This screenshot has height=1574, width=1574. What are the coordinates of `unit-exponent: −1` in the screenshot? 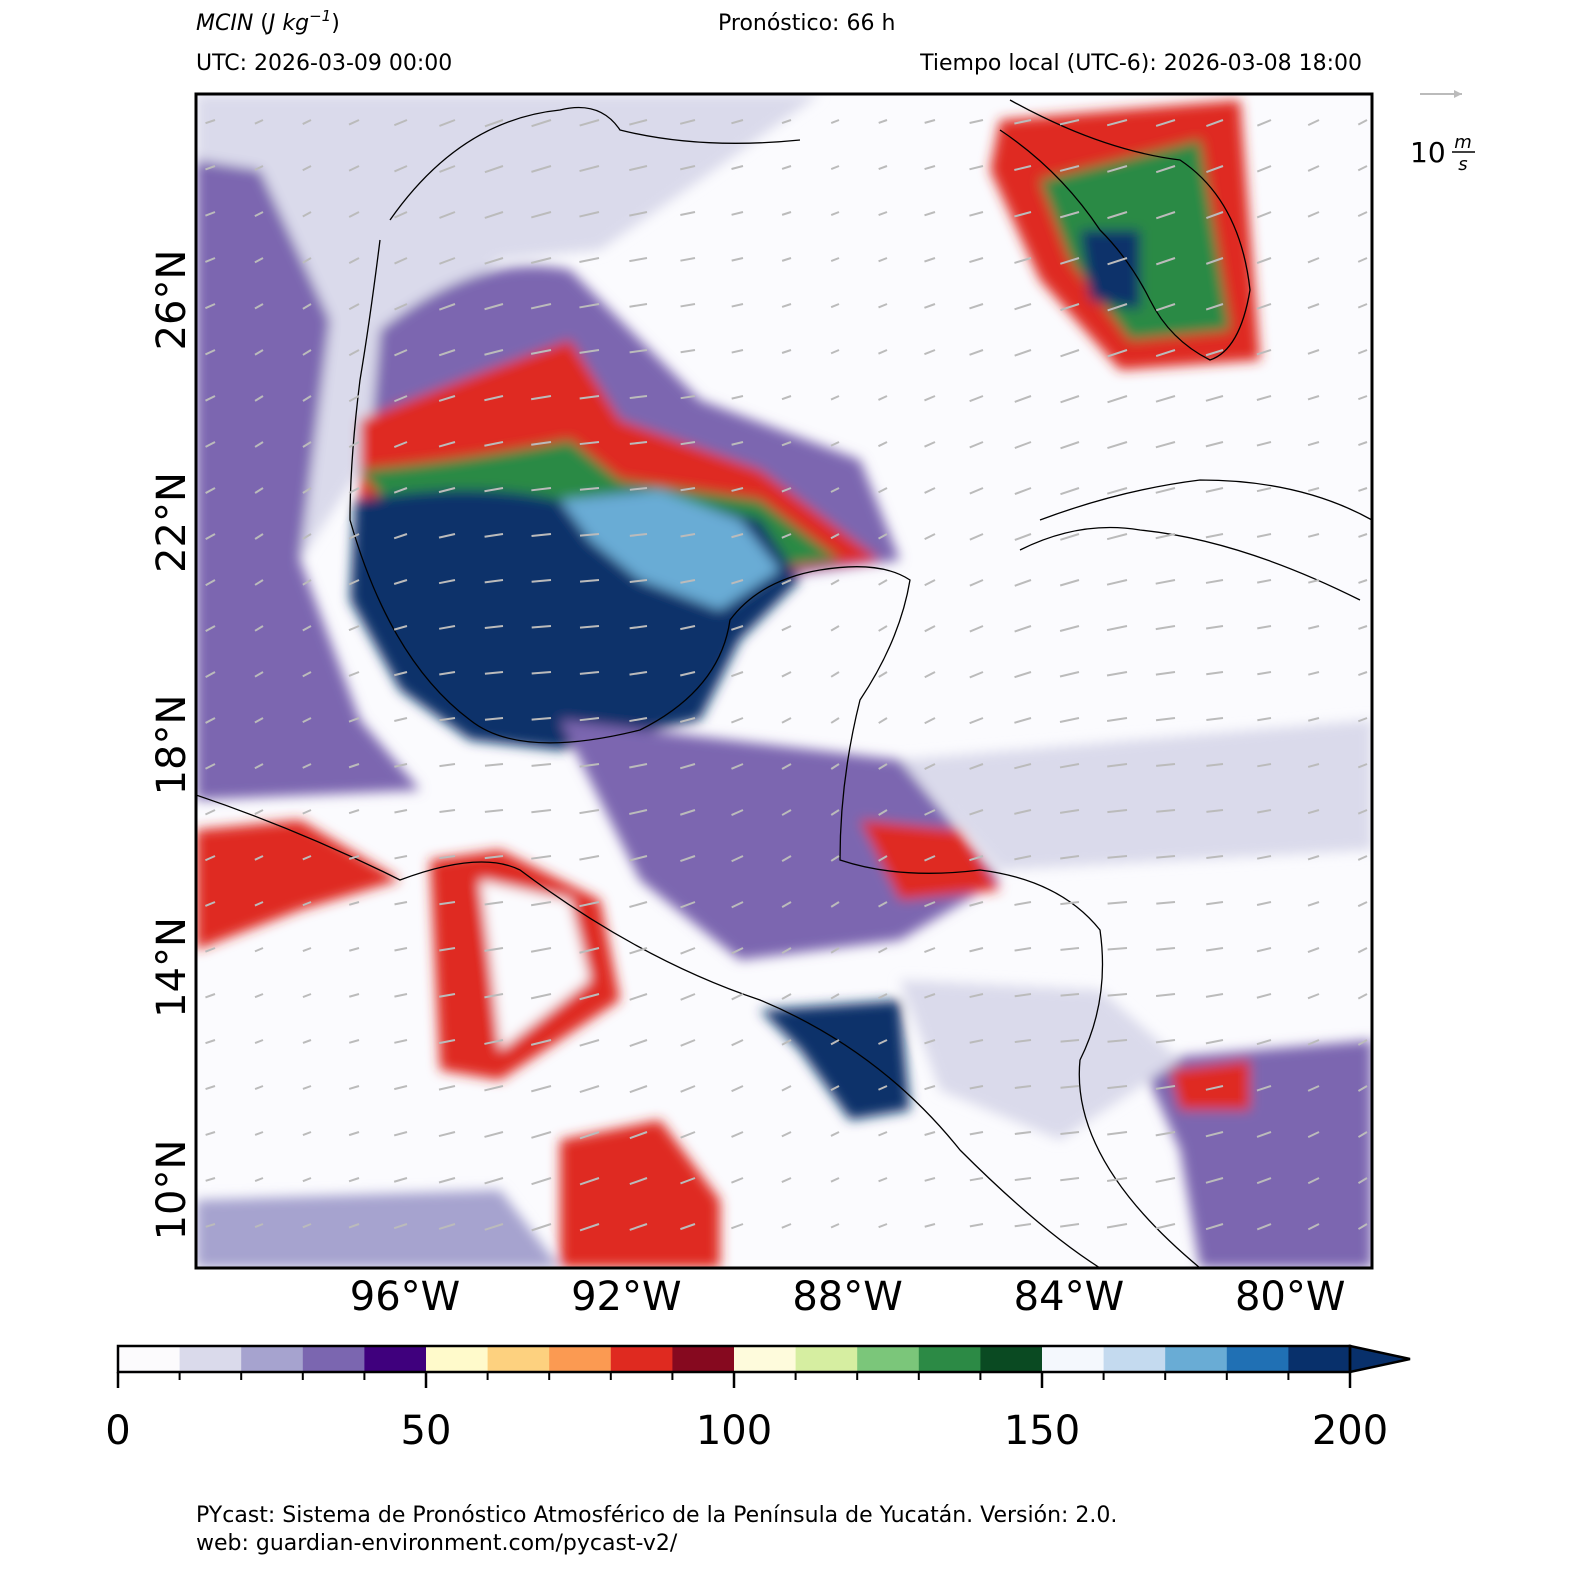 It's located at (320, 16).